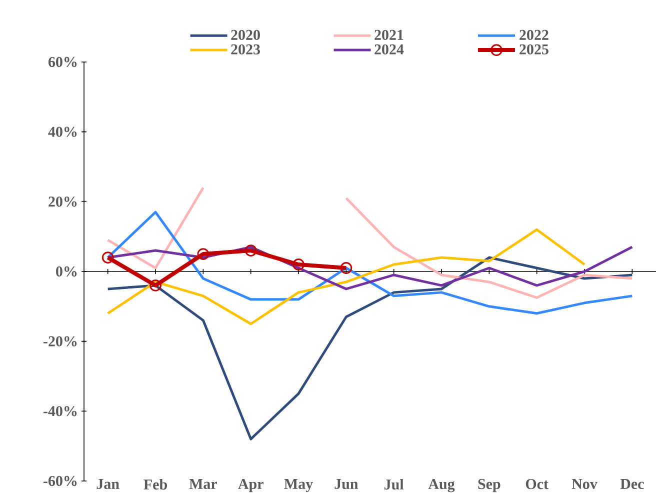 The width and height of the screenshot is (670, 493). I want to click on legend-label: 2021, so click(389, 35).